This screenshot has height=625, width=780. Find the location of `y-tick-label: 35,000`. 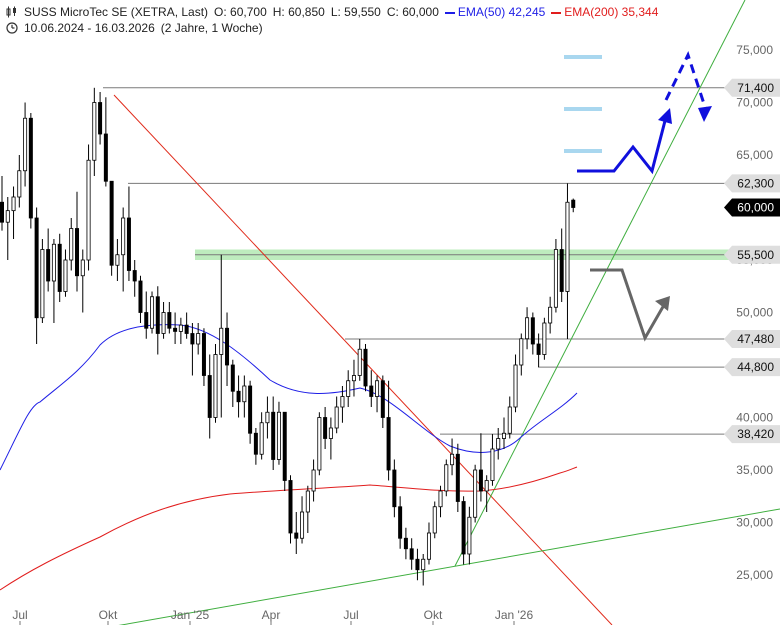

y-tick-label: 35,000 is located at coordinates (754, 470).